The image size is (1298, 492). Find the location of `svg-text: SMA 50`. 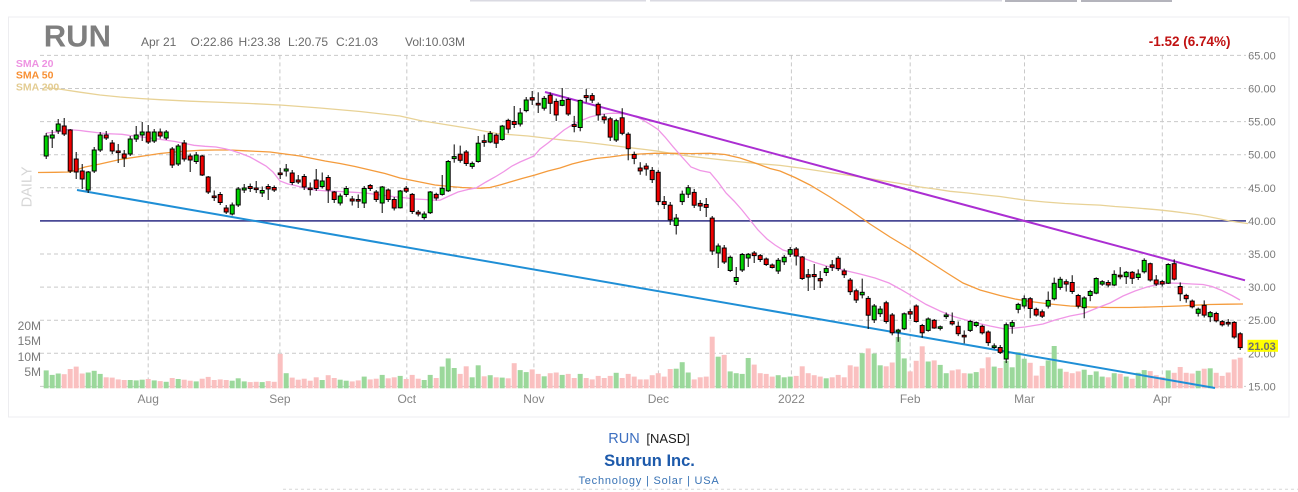

svg-text: SMA 50 is located at coordinates (35, 76).